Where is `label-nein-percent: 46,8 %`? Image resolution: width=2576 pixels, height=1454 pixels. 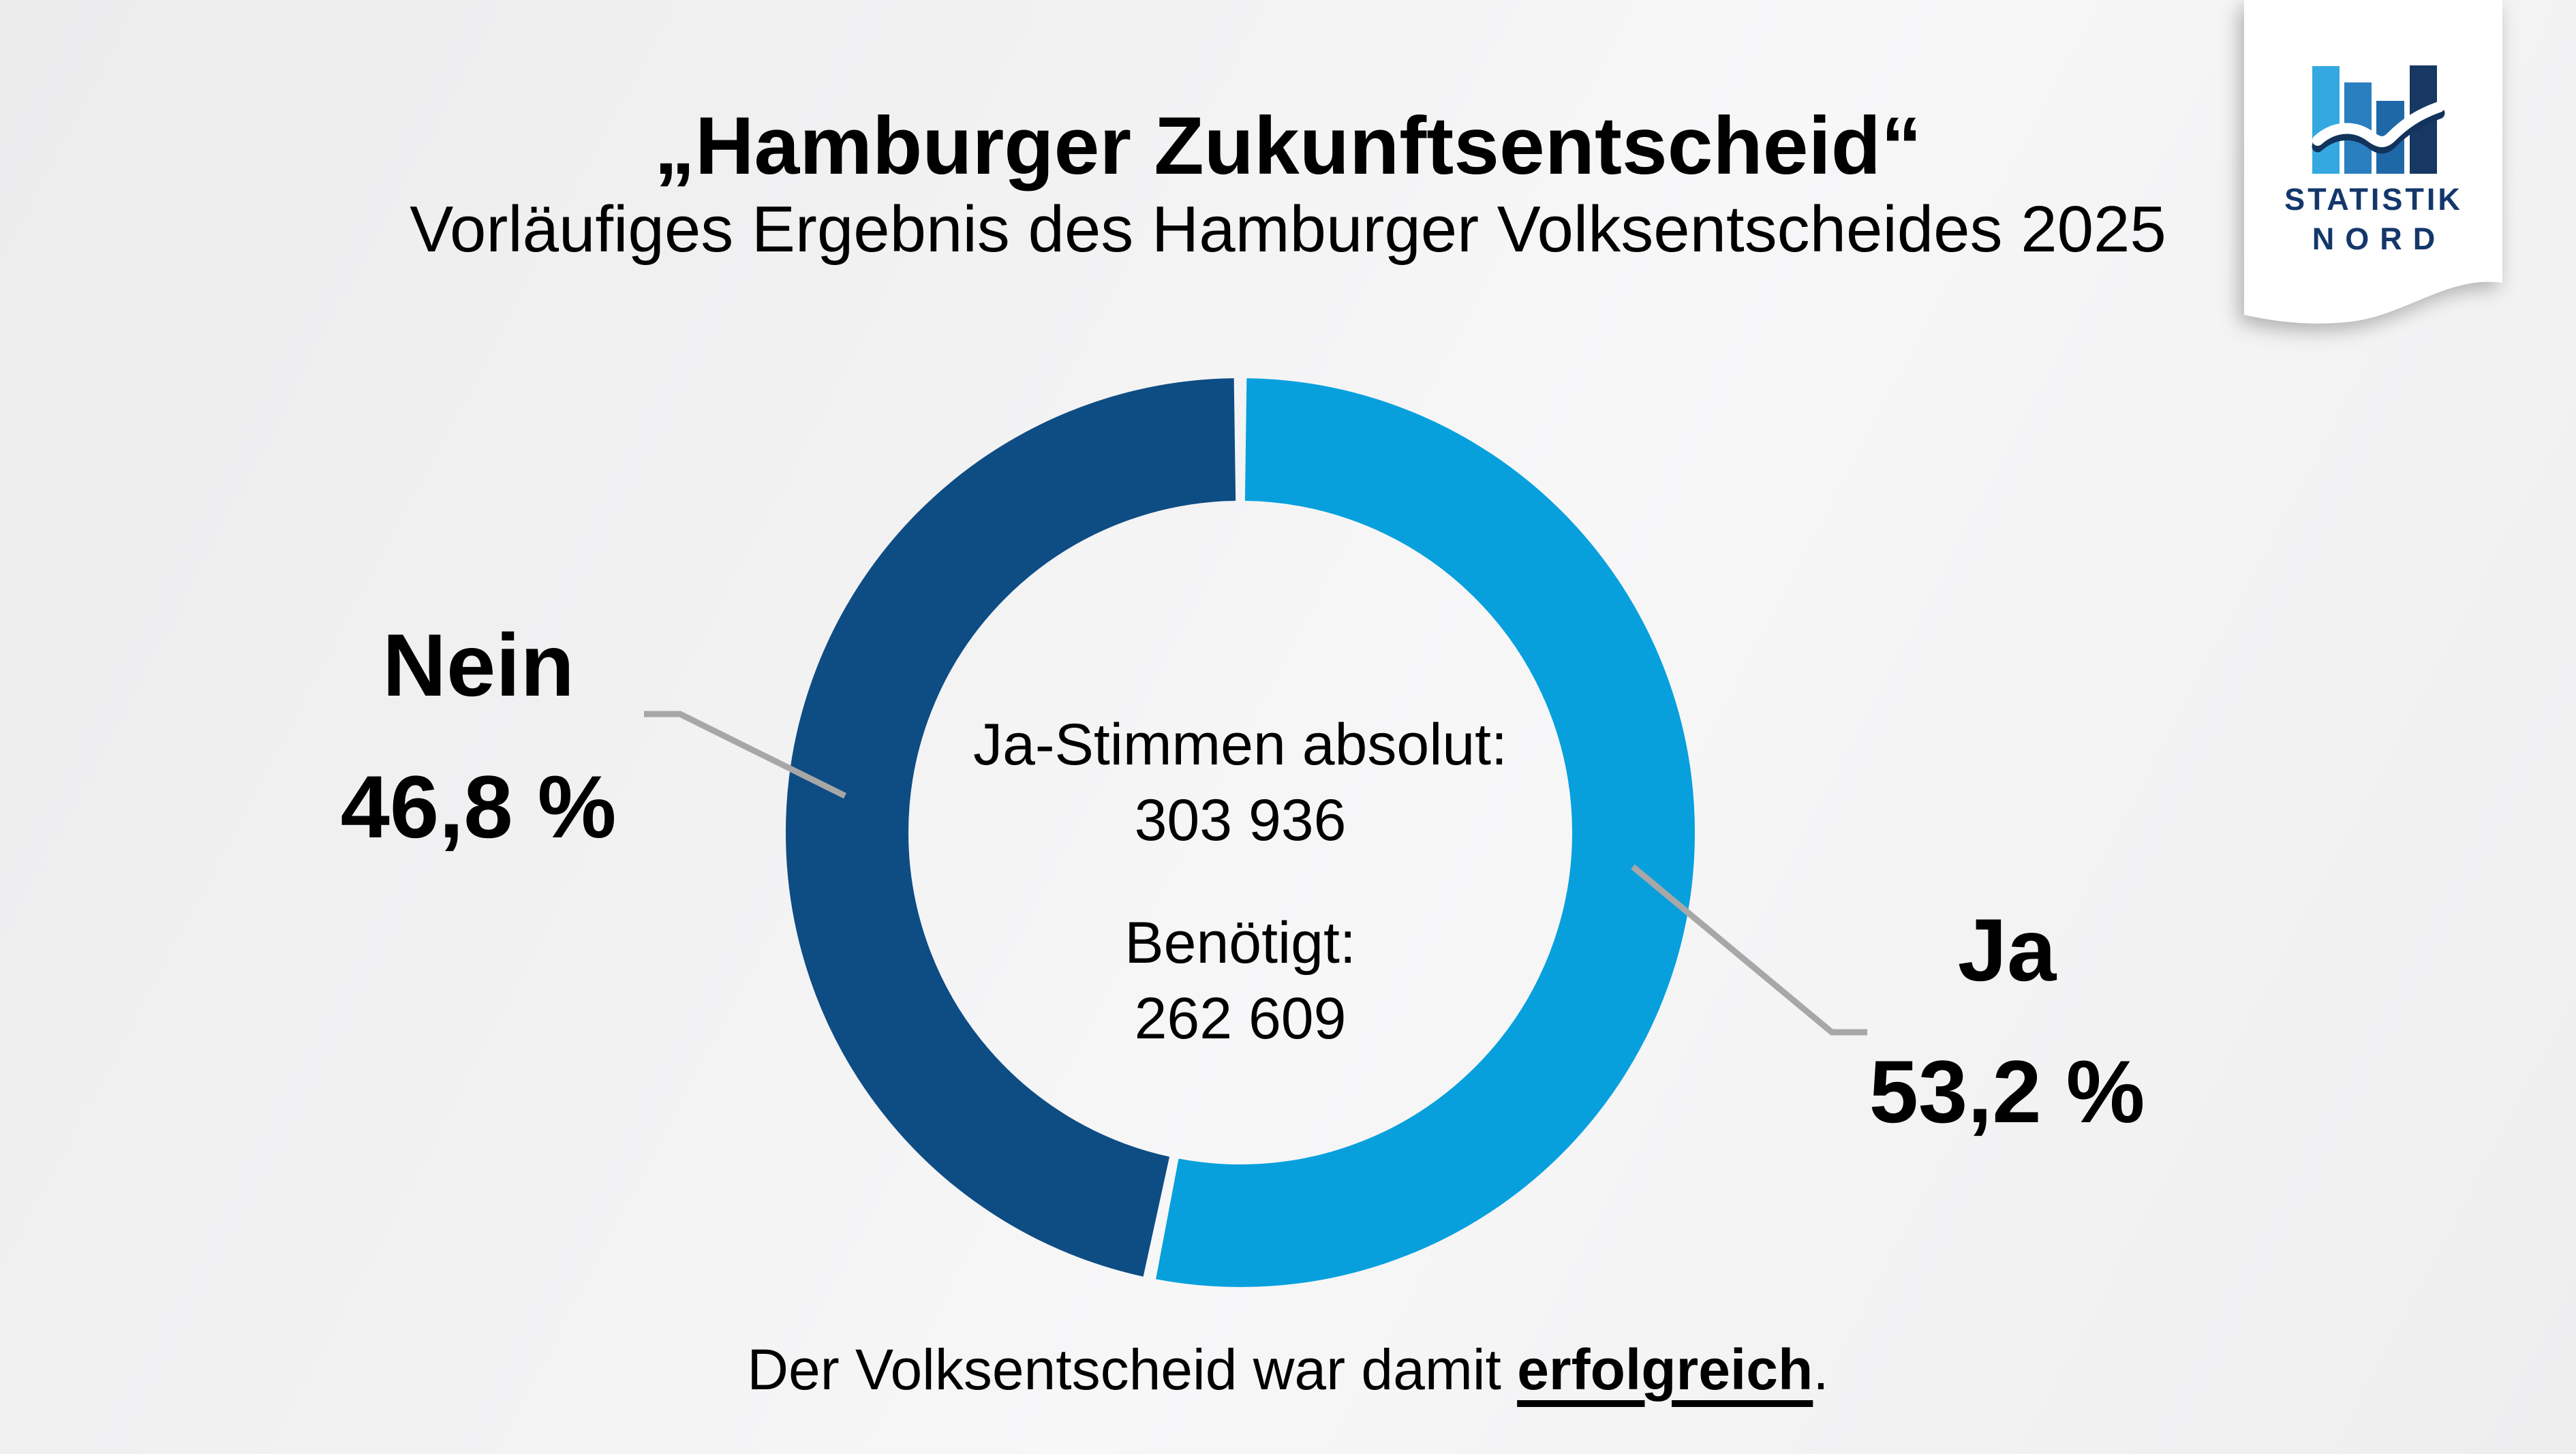
label-nein-percent: 46,8 % is located at coordinates (479, 806).